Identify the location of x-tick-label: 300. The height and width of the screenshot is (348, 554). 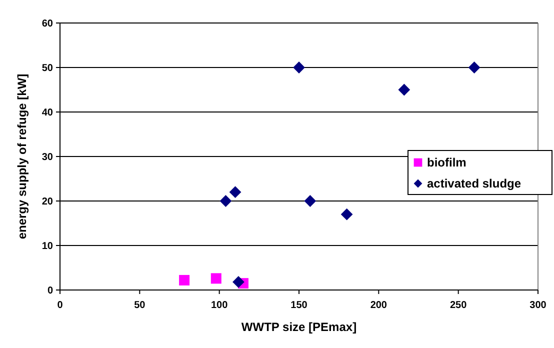
(538, 305).